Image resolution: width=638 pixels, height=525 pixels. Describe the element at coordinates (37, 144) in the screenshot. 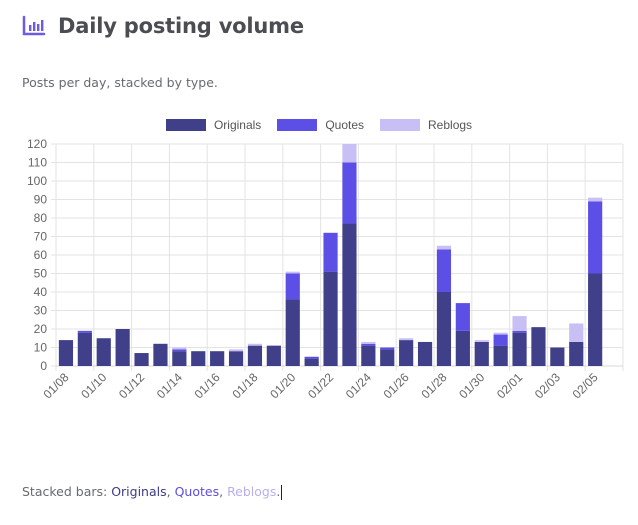

I see `y-tick-label: 120` at that location.